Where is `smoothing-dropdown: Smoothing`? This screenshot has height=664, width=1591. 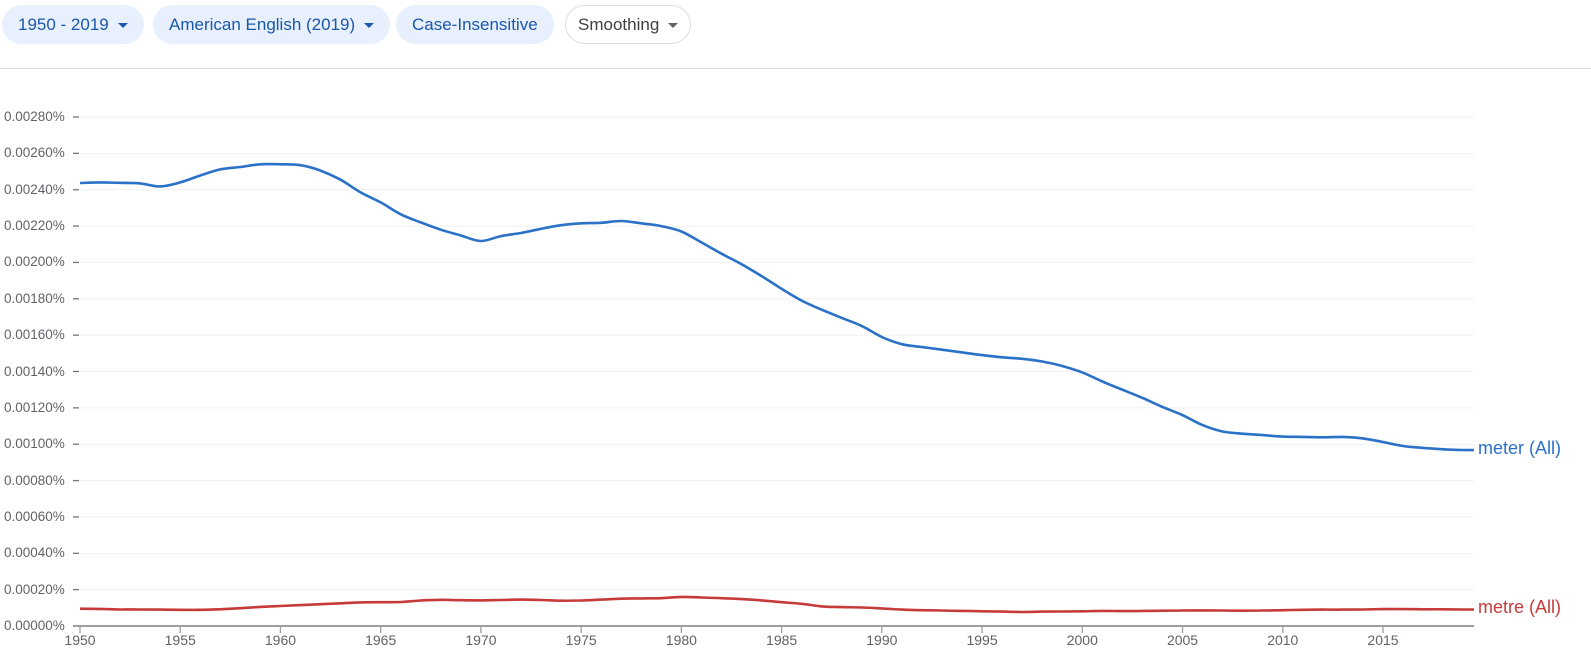
smoothing-dropdown: Smoothing is located at coordinates (628, 24).